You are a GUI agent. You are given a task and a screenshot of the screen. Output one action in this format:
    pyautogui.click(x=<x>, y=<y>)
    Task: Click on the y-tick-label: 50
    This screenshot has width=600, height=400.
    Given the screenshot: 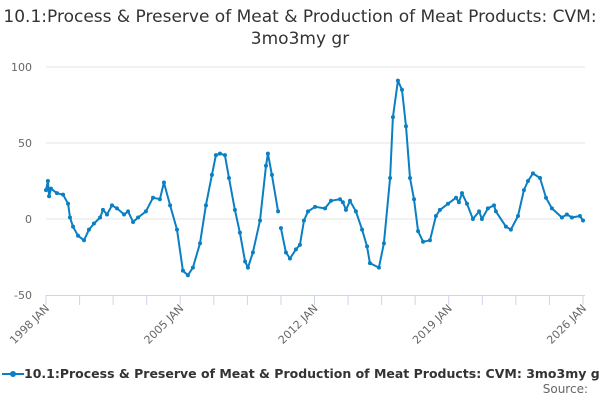 What is the action you would take?
    pyautogui.click(x=25, y=143)
    